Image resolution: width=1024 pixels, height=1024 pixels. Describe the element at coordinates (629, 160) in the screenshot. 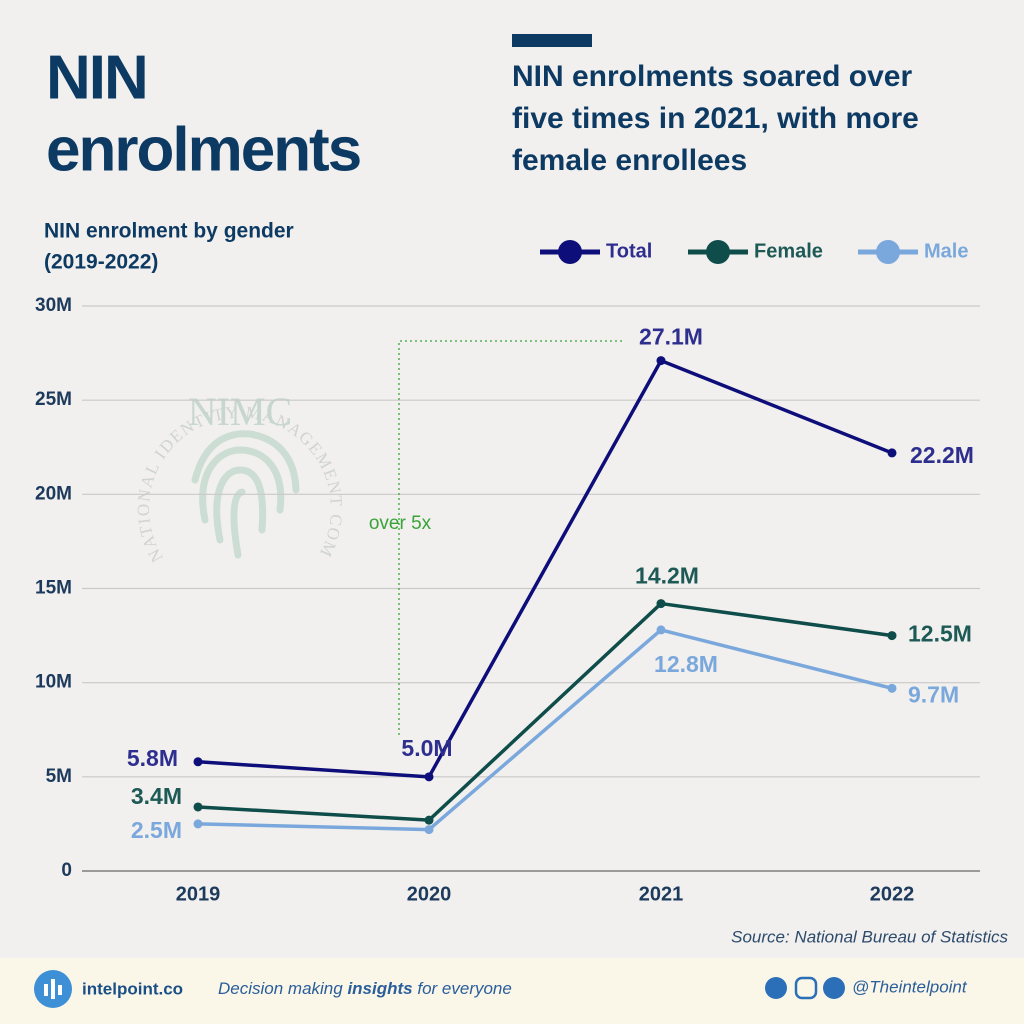

I see `headline: female enrollees` at that location.